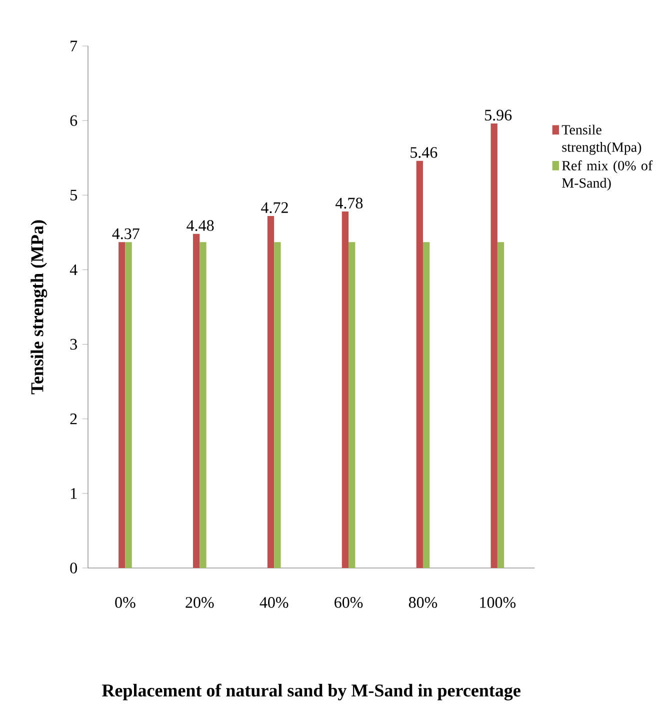 This screenshot has width=668, height=709. What do you see at coordinates (38, 307) in the screenshot?
I see `y-axis-title: Tensile strength (MPa)` at bounding box center [38, 307].